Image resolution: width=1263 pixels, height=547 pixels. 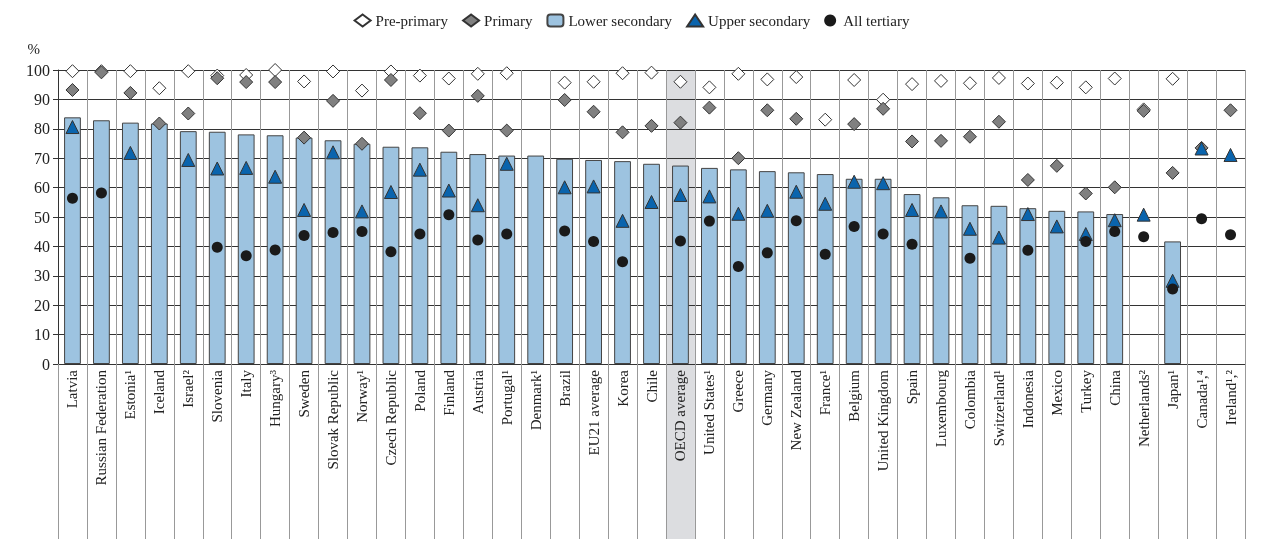 I want to click on y-tick-label: 60, so click(x=42, y=188).